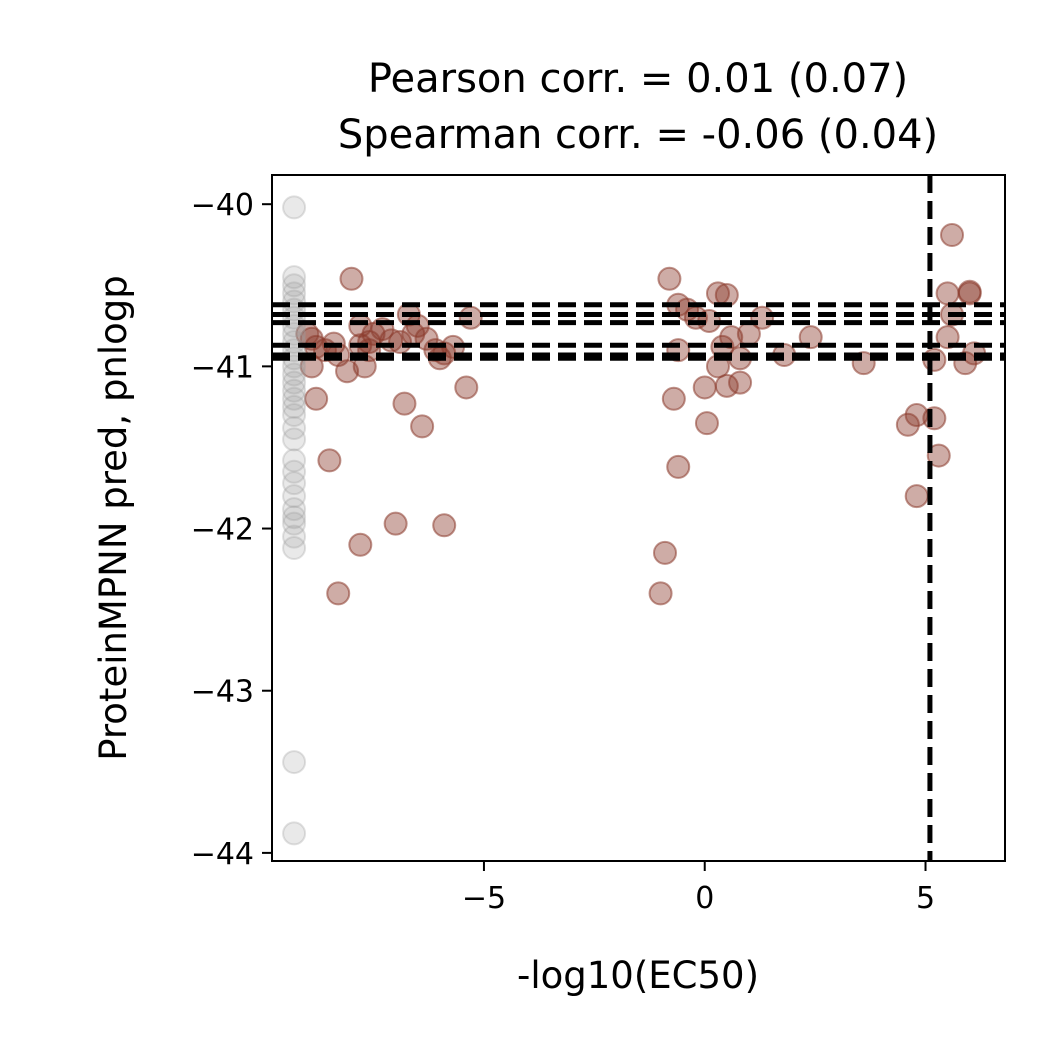 The width and height of the screenshot is (1050, 1050). I want to click on x-axis-ticks: −5 0 5, so click(698, 888).